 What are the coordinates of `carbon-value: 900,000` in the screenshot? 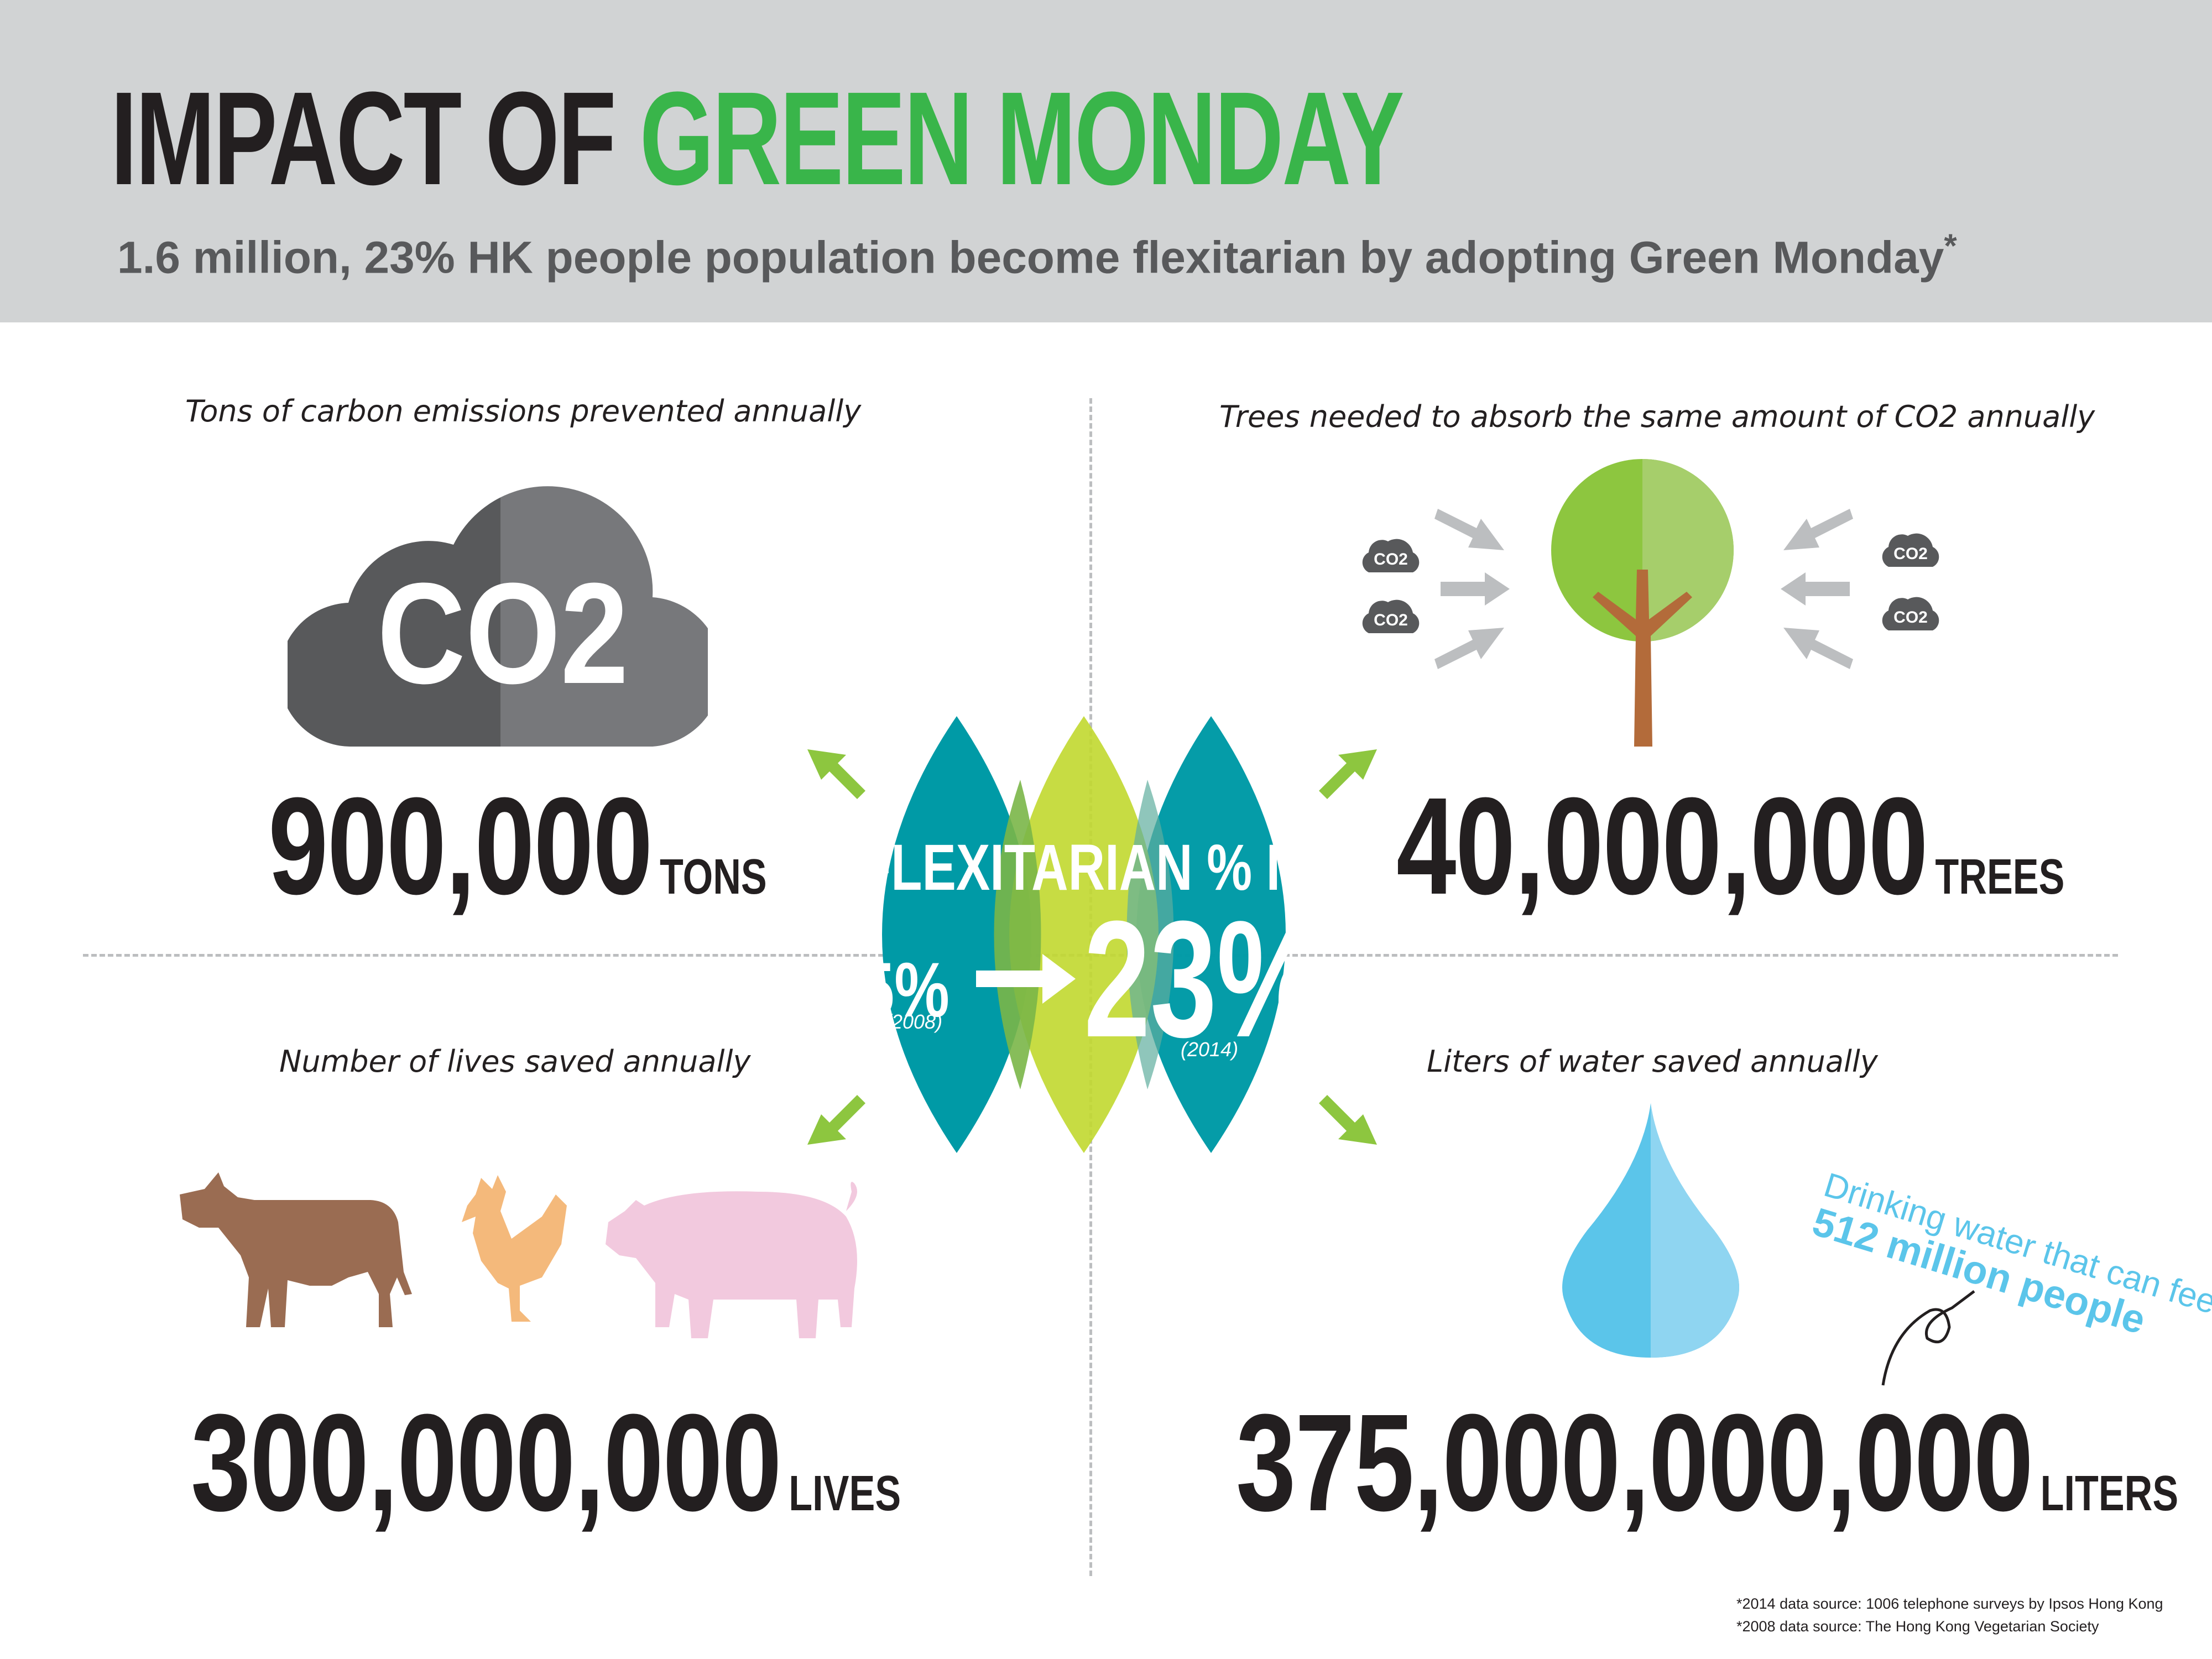 It's located at (461, 846).